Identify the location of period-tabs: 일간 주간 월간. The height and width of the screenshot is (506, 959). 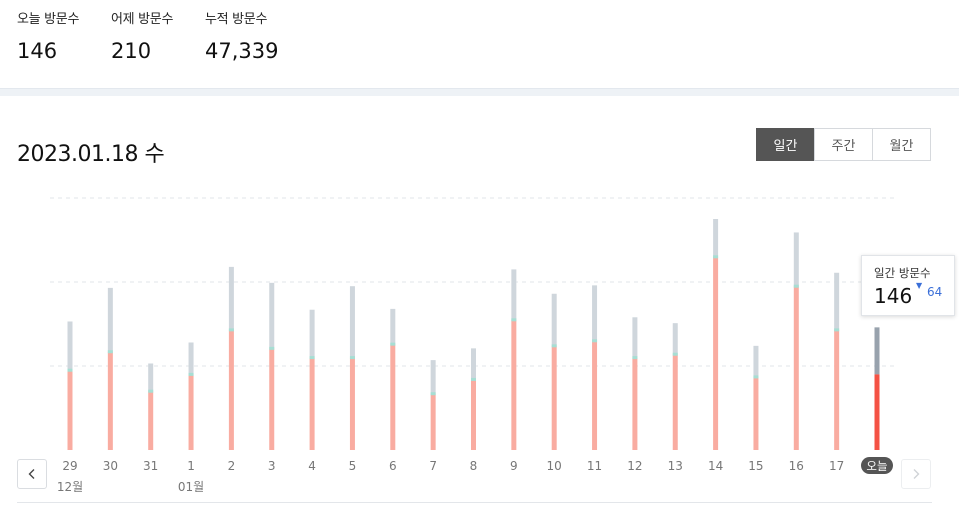
(843, 144).